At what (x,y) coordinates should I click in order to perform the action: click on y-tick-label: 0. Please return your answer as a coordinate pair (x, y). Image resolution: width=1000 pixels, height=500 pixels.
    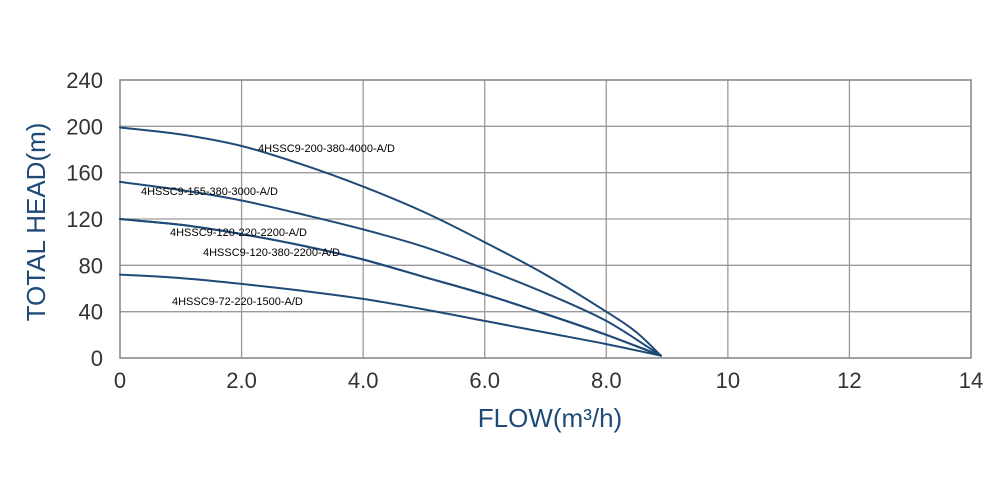
    Looking at the image, I should click on (97, 358).